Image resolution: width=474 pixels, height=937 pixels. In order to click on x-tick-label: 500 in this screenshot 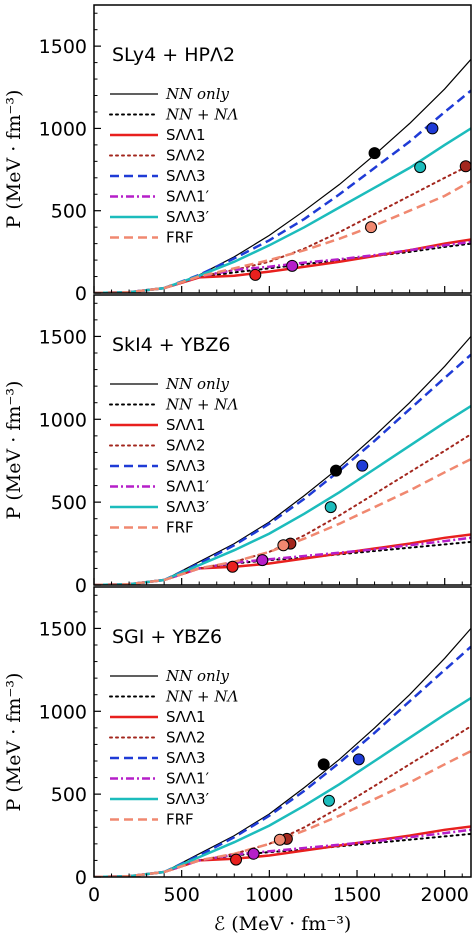, I will do `click(182, 895)`.